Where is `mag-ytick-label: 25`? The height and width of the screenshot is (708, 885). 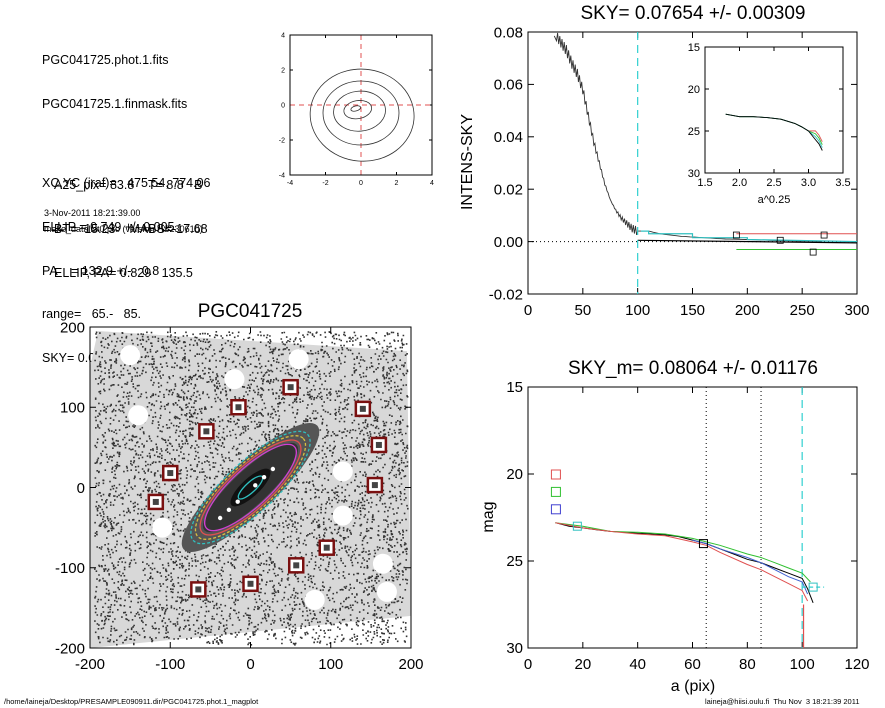
mag-ytick-label: 25 is located at coordinates (514, 561).